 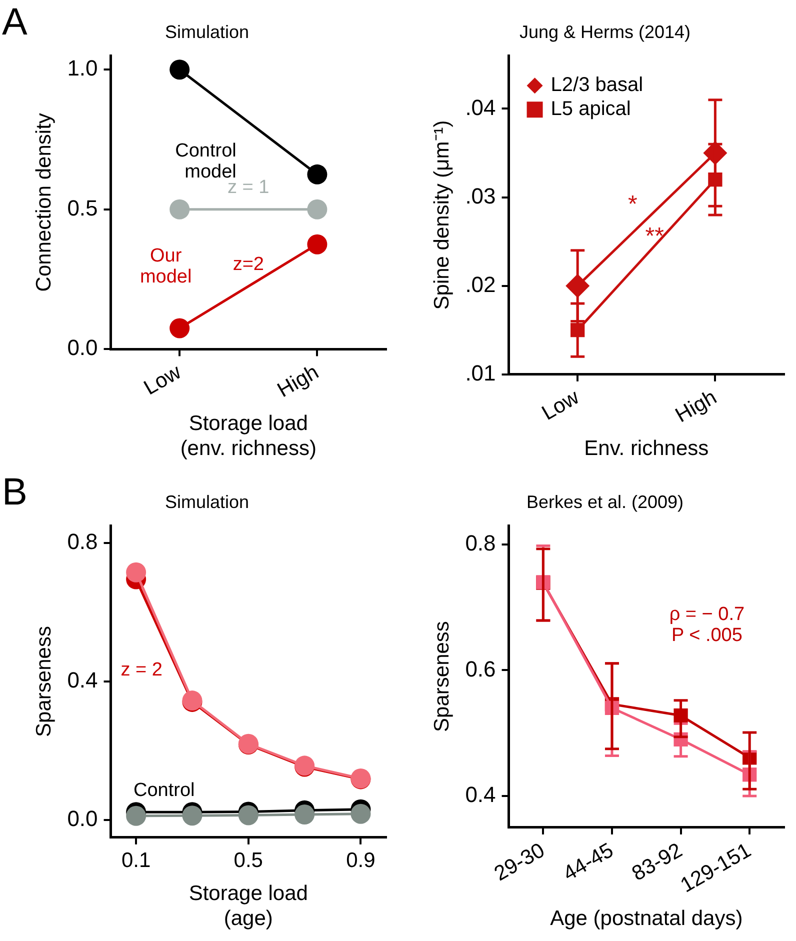 What do you see at coordinates (646, 448) in the screenshot?
I see `x-axis-title: Env. richness` at bounding box center [646, 448].